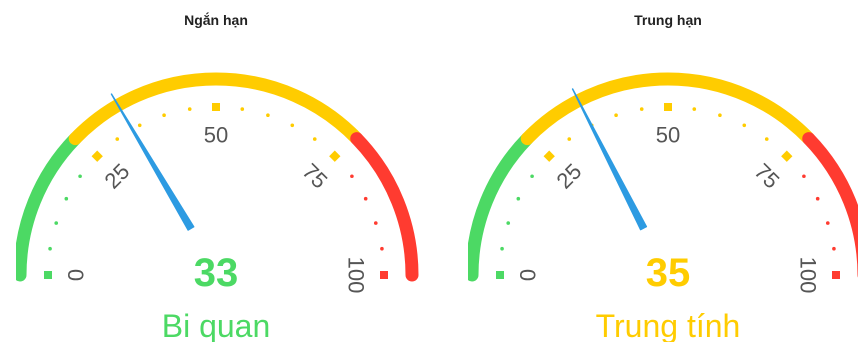  I want to click on gauge-title: Trung hạn, so click(668, 20).